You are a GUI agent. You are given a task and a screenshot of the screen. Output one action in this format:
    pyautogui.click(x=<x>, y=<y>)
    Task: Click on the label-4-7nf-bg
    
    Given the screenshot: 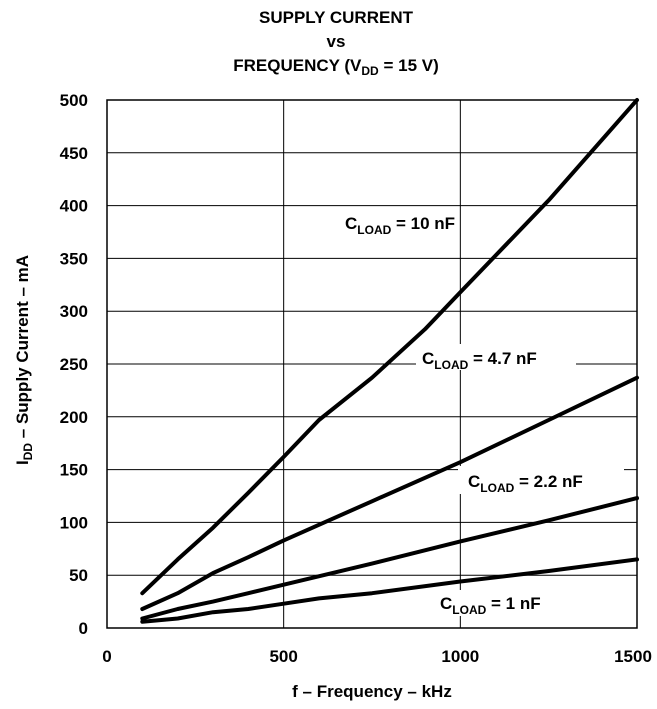 What is the action you would take?
    pyautogui.click(x=496, y=357)
    